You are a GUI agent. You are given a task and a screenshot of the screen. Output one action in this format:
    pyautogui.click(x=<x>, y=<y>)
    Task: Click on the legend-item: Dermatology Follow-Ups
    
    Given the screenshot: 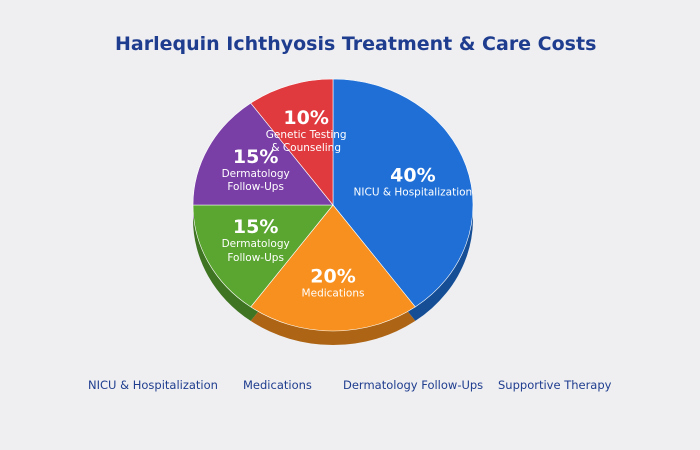 What is the action you would take?
    pyautogui.click(x=413, y=385)
    